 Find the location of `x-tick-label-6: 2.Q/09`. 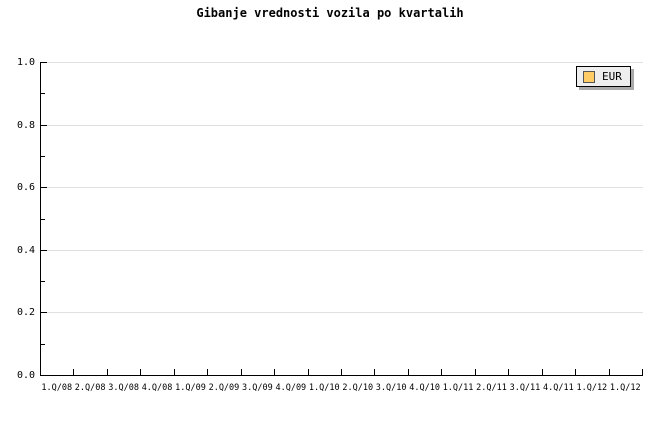

x-tick-label-6: 2.Q/09 is located at coordinates (224, 388).